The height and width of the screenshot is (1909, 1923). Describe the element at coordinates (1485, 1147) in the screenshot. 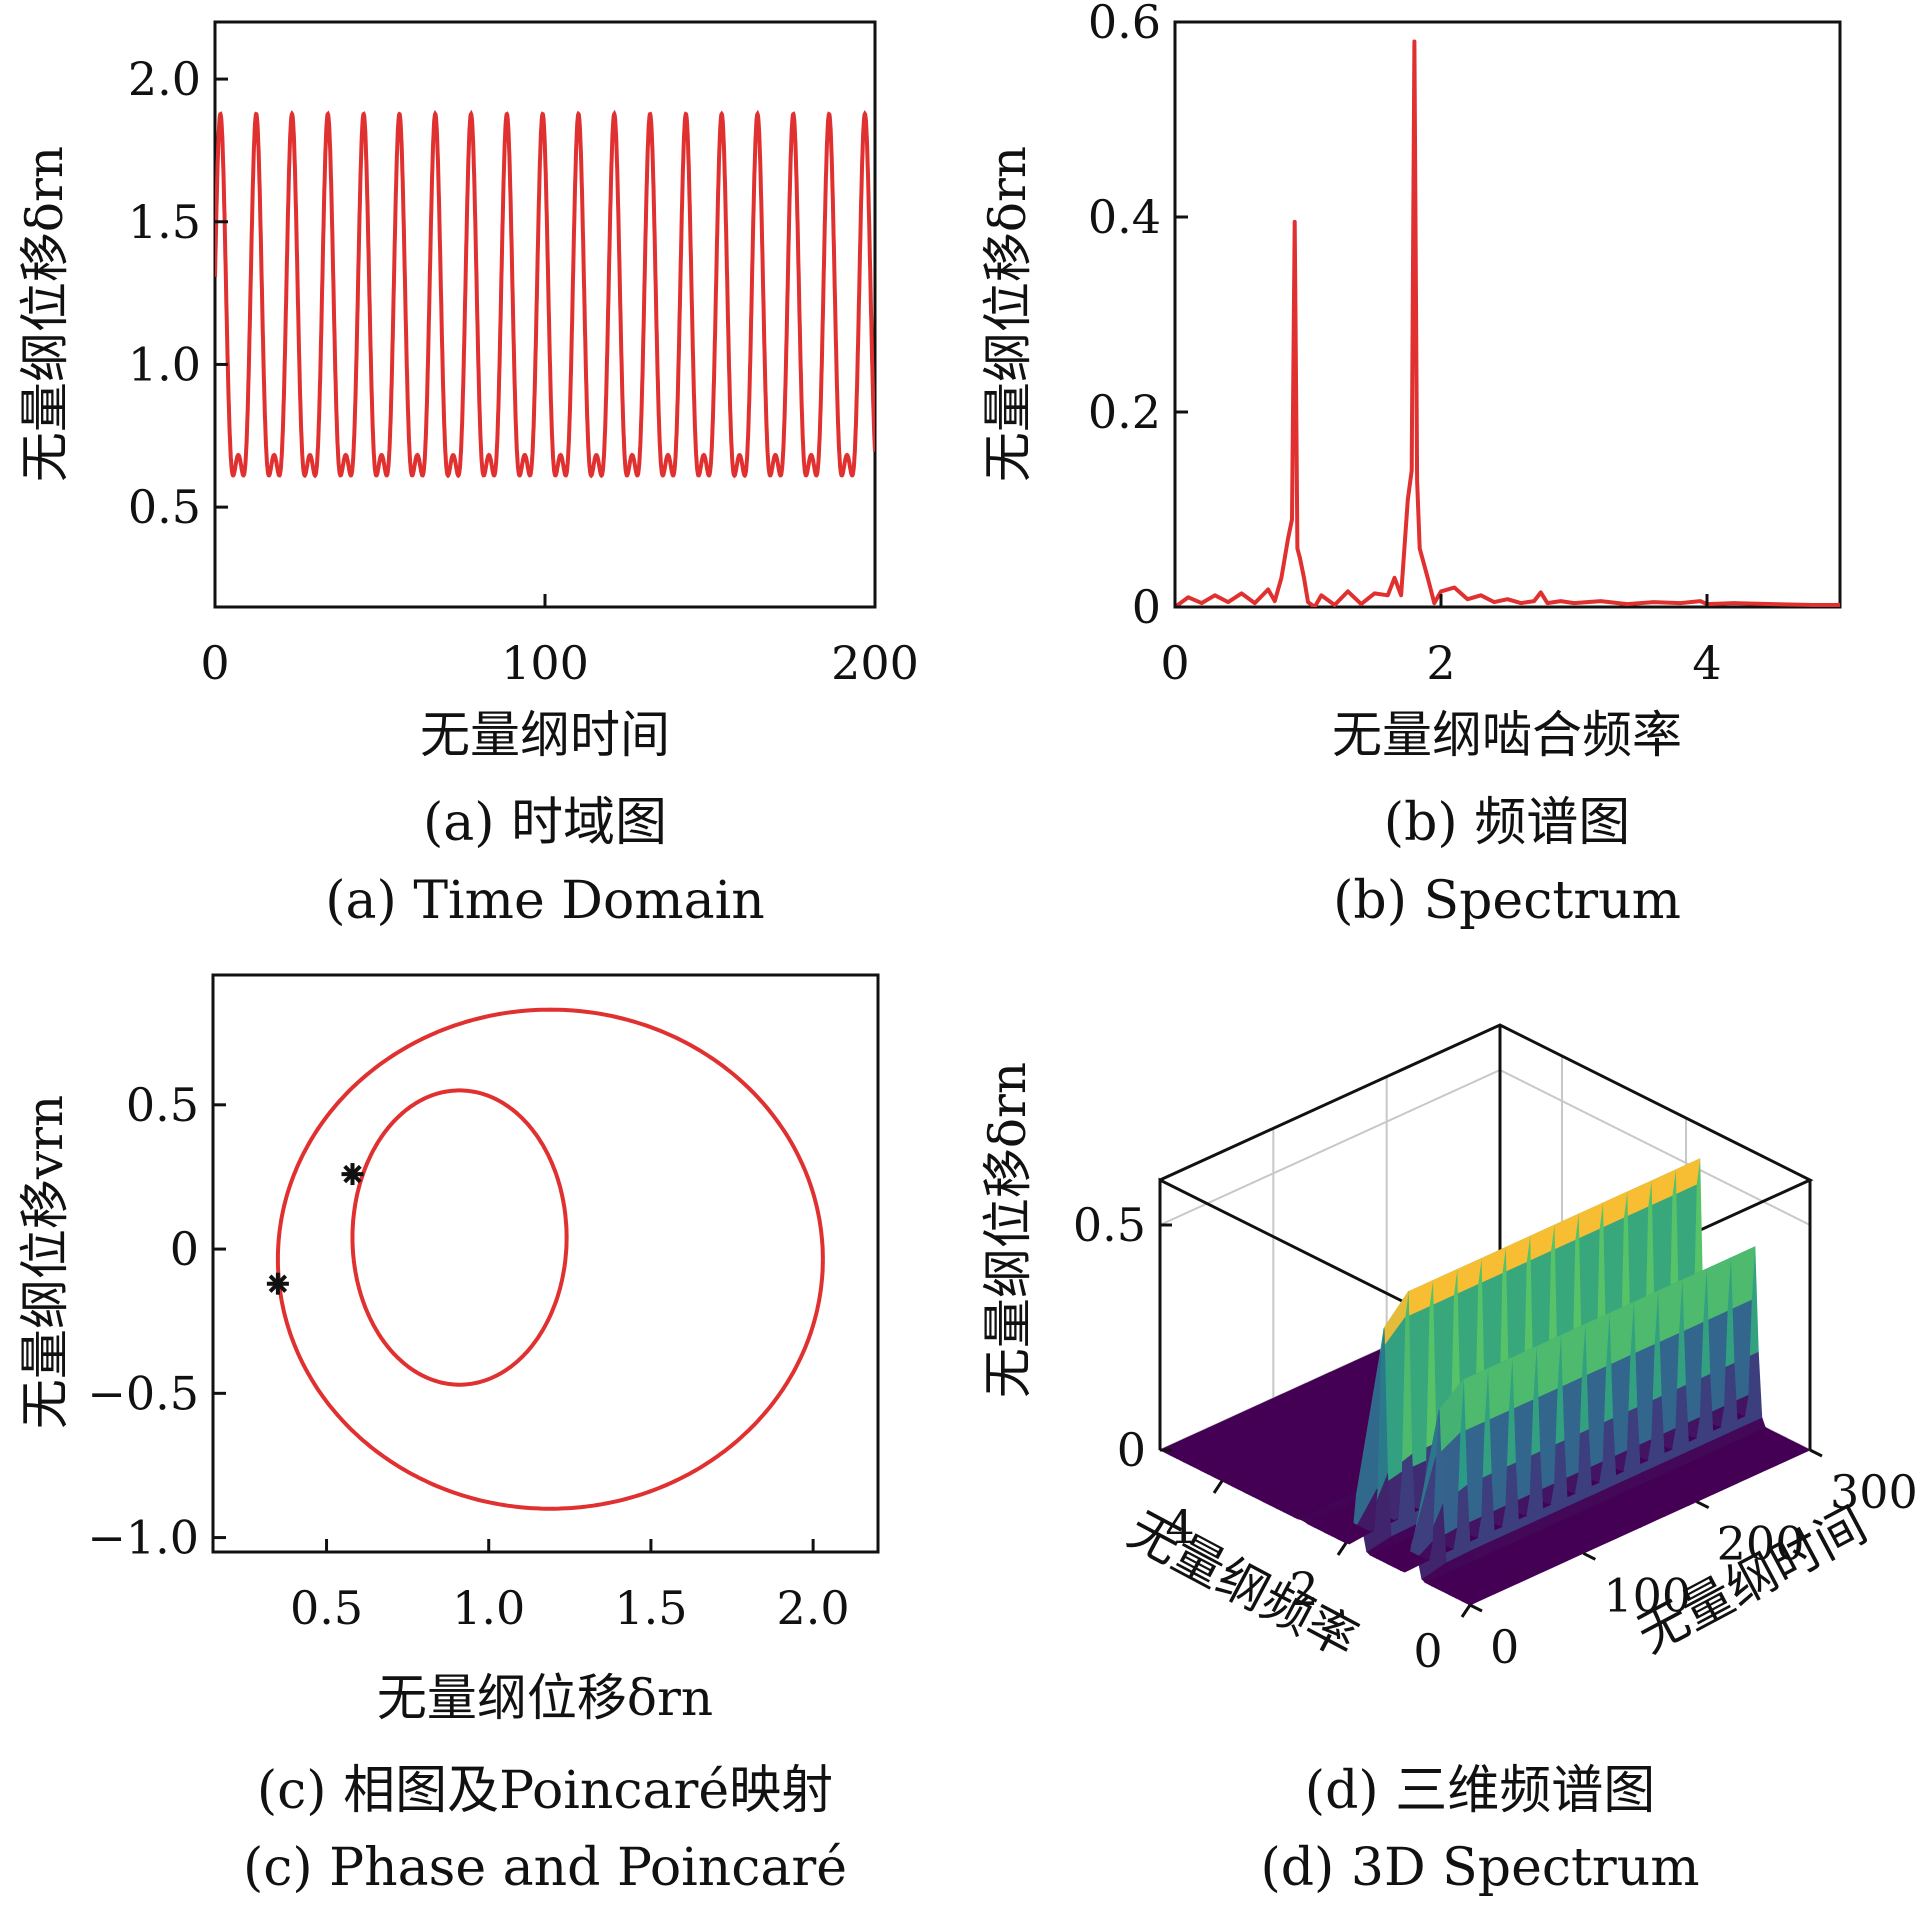

I see `panel-d-grid-line` at that location.